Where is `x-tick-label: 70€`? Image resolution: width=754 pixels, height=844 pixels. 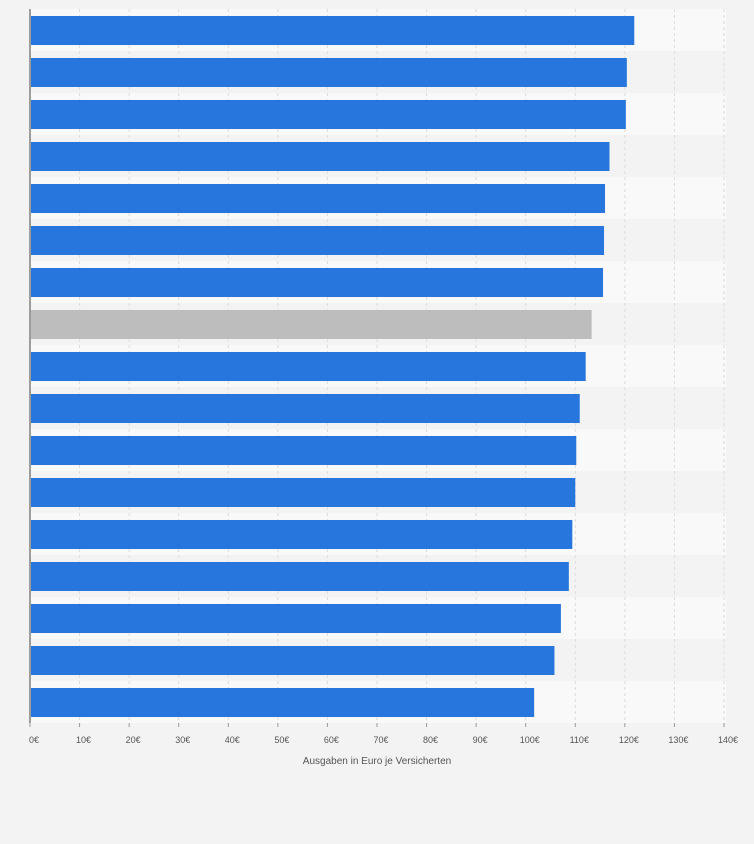 x-tick-label: 70€ is located at coordinates (380, 740).